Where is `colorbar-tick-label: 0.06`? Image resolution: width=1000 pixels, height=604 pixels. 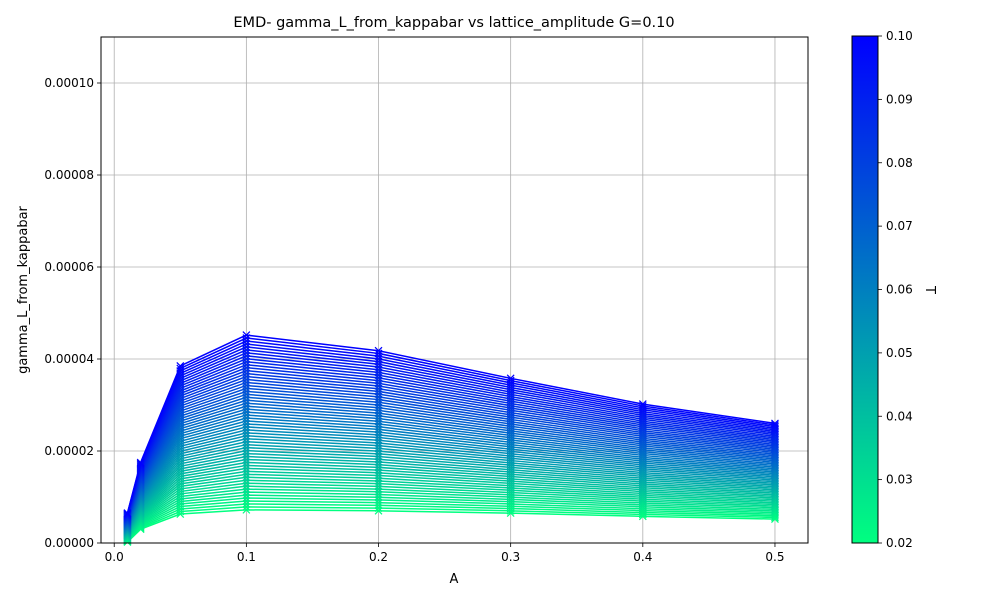
colorbar-tick-label: 0.06 is located at coordinates (899, 290).